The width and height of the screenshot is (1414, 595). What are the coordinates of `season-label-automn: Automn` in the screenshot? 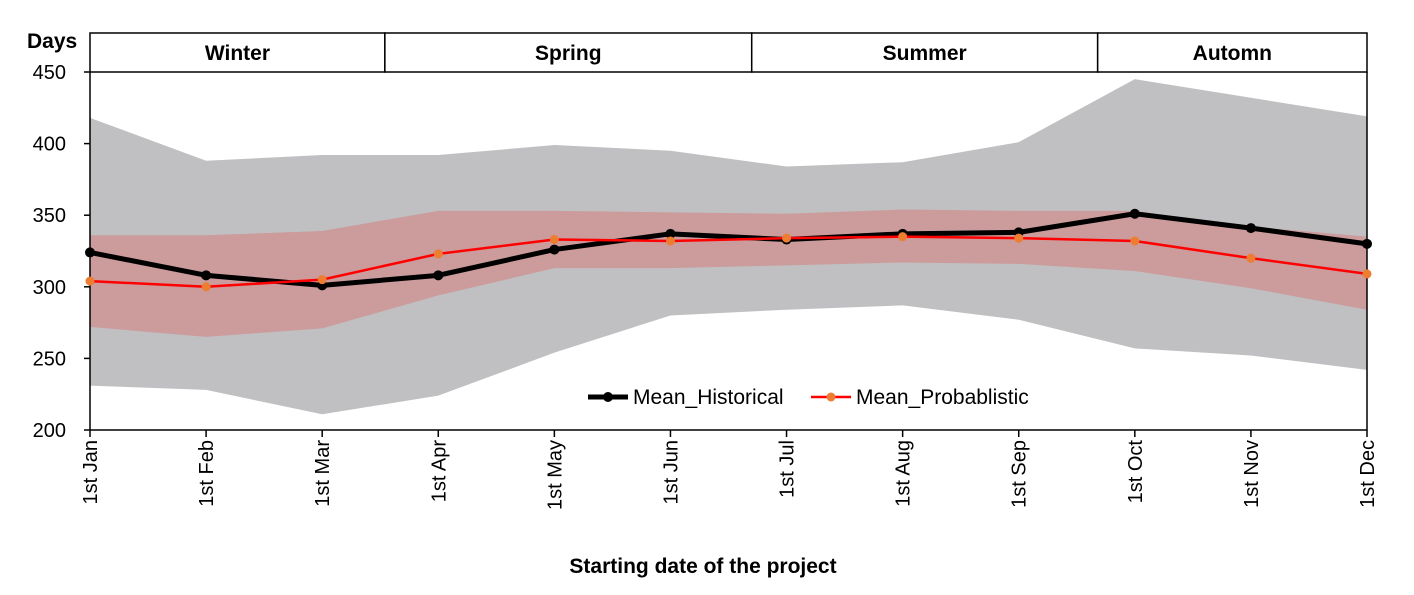 It's located at (1232, 53).